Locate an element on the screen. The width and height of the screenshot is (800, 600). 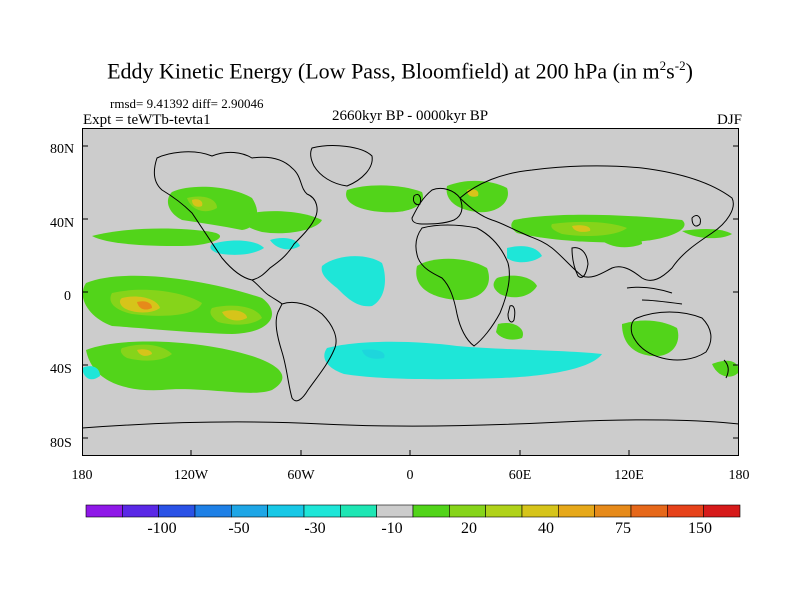
peak-anomaly-fill is located at coordinates (144, 305).